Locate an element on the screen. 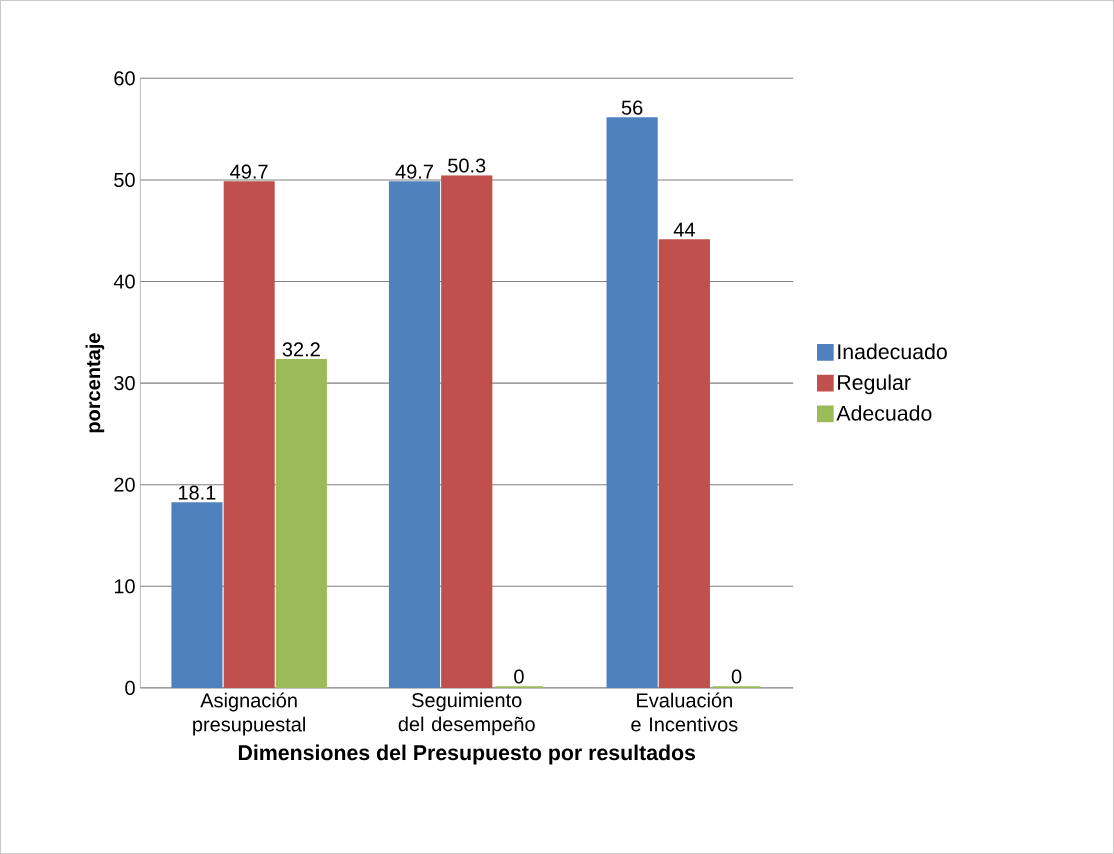  y-tick-label: 40 is located at coordinates (124, 281).